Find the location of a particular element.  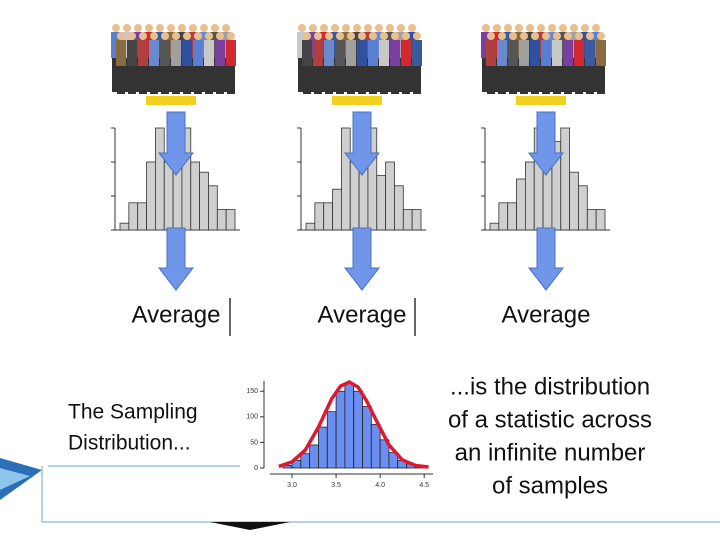

right-text: of samples is located at coordinates (550, 485).